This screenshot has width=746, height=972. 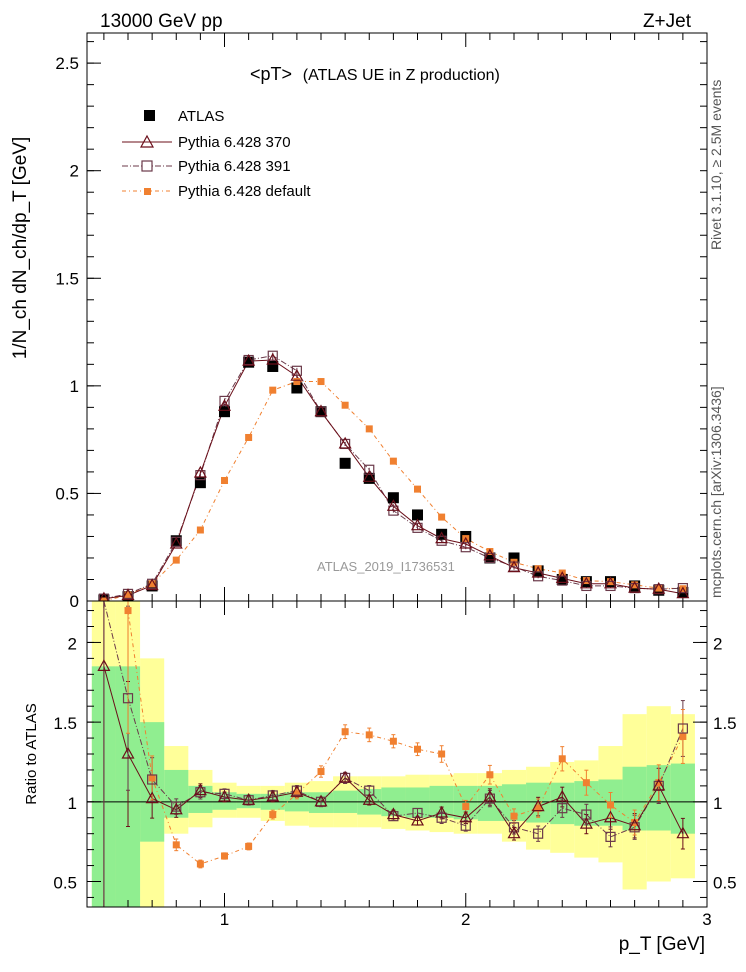 What do you see at coordinates (716, 492) in the screenshot?
I see `arxiv-label: mcplots.cern.ch [arXiv:1306.3436]` at bounding box center [716, 492].